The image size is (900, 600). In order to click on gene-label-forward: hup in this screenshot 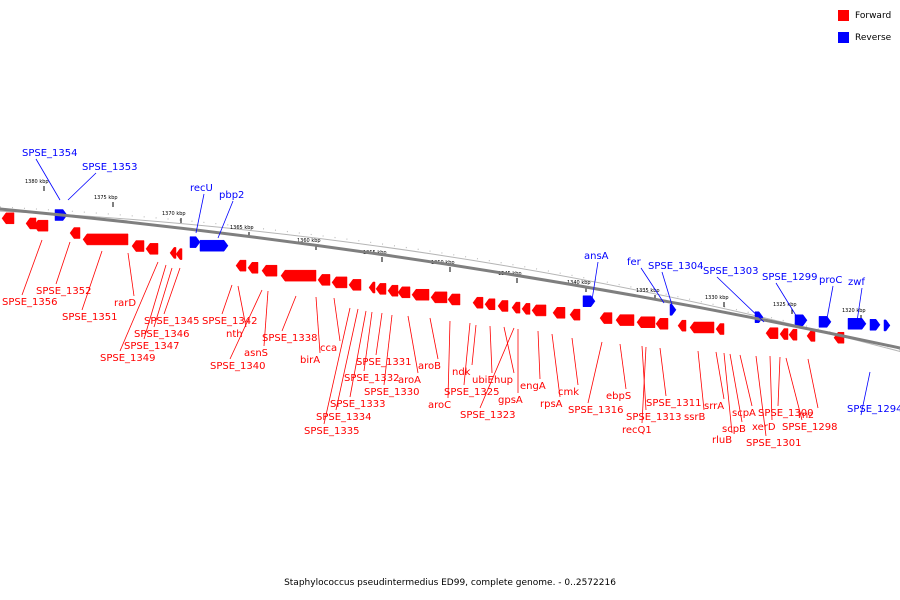, I will do `click(503, 380)`.